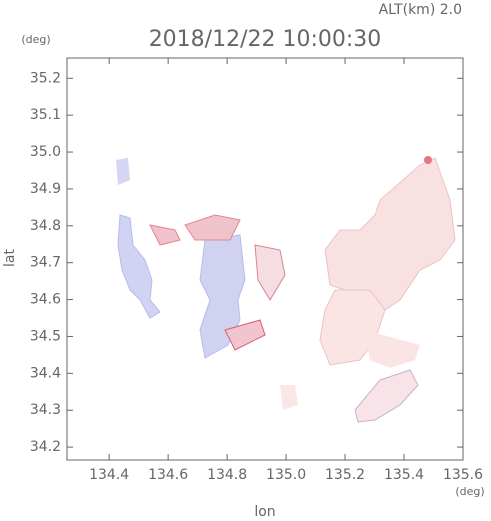 The image size is (491, 521). What do you see at coordinates (469, 491) in the screenshot?
I see `x-unit: (deg)` at bounding box center [469, 491].